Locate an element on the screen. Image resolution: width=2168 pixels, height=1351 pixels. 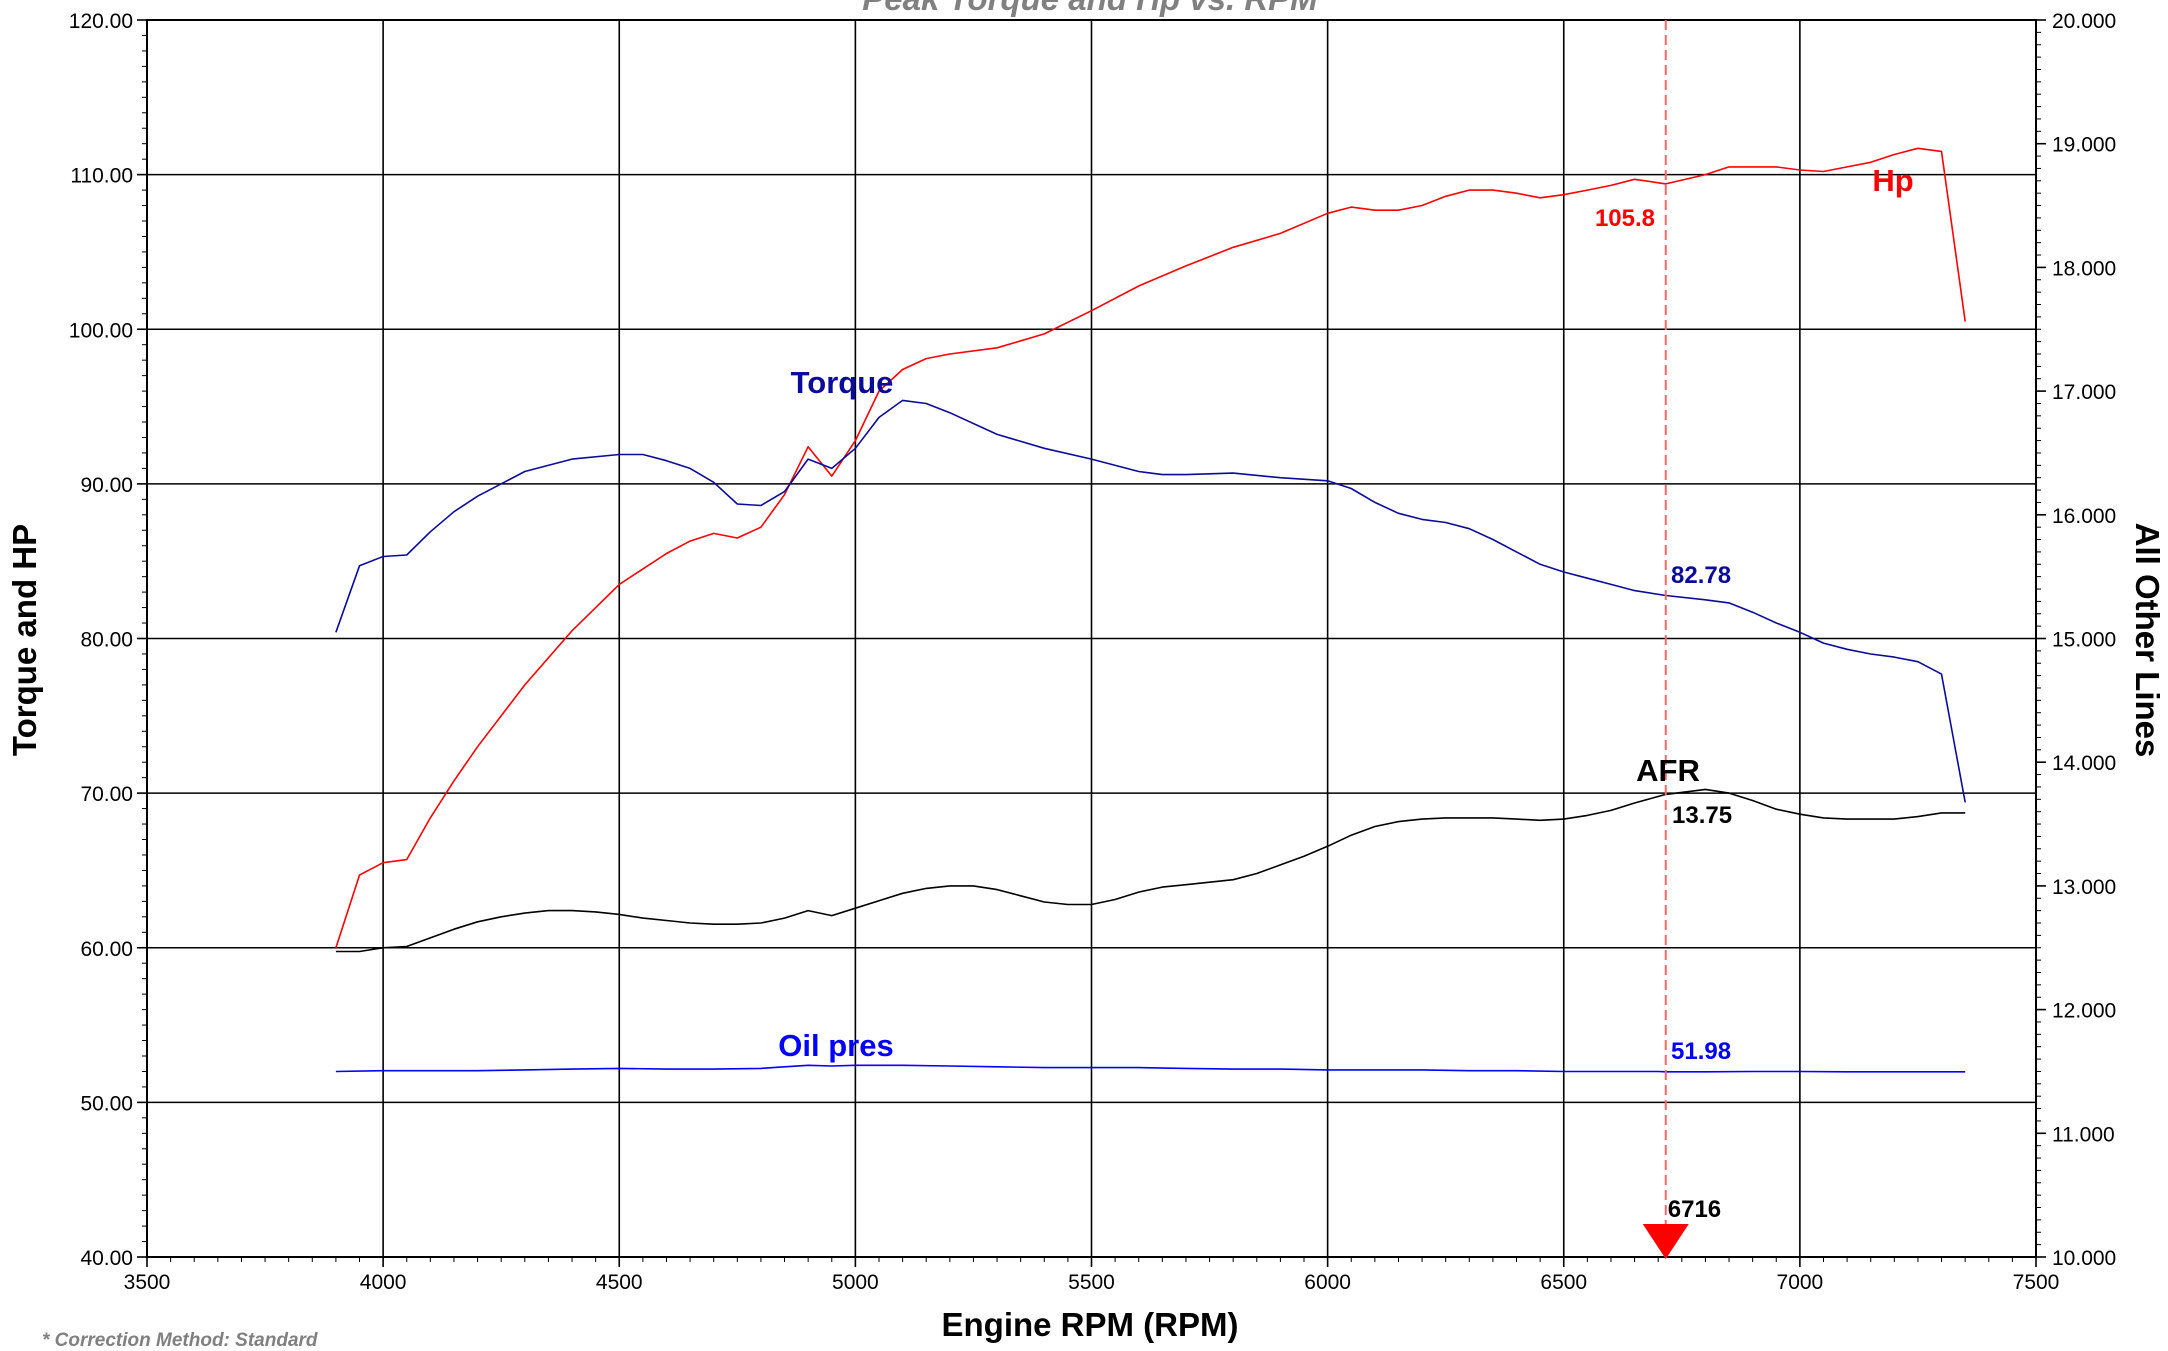
oil-pres-series-label: Oil pres is located at coordinates (835, 1045).